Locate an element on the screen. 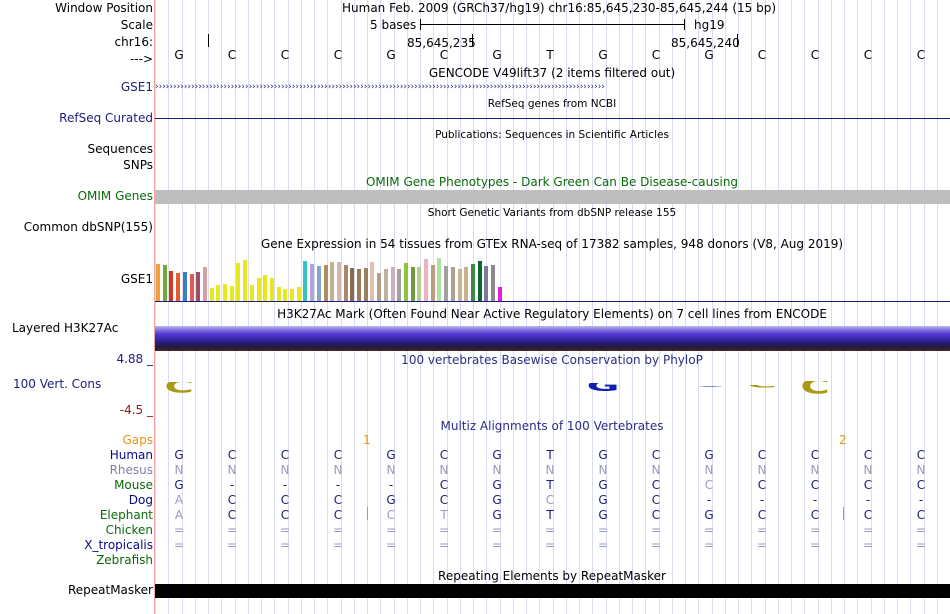  species-label-human: Human is located at coordinates (131, 455).